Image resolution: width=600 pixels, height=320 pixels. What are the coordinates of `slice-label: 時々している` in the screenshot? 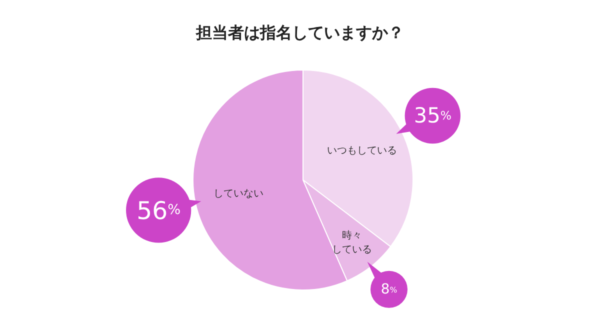 It's located at (352, 241).